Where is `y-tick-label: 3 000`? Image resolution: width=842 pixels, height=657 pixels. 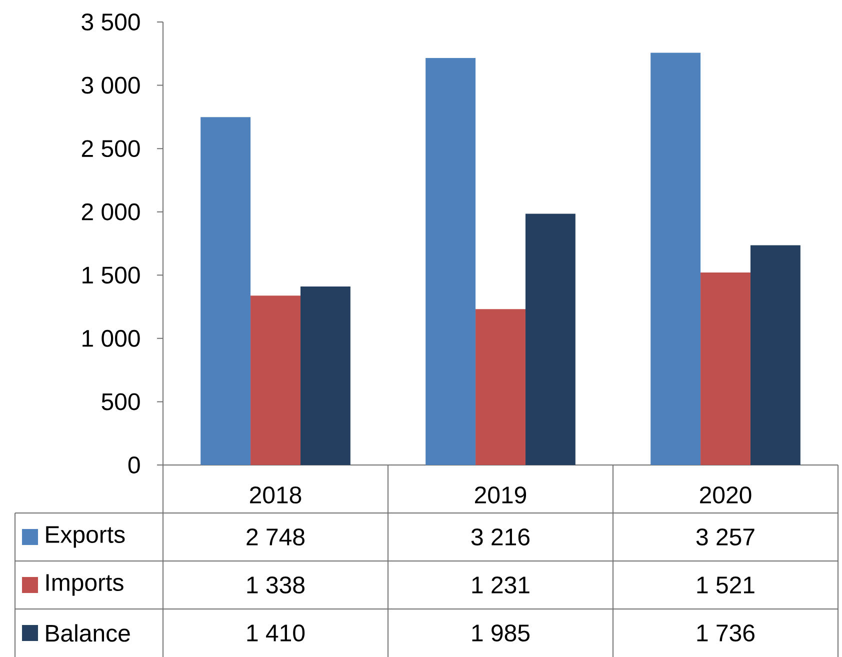 y-tick-label: 3 000 is located at coordinates (111, 85).